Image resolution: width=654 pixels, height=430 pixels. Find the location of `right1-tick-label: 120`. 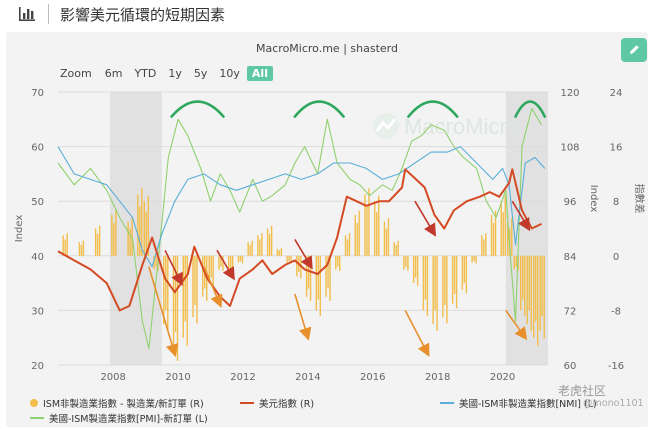

right1-tick-label: 120 is located at coordinates (569, 93).